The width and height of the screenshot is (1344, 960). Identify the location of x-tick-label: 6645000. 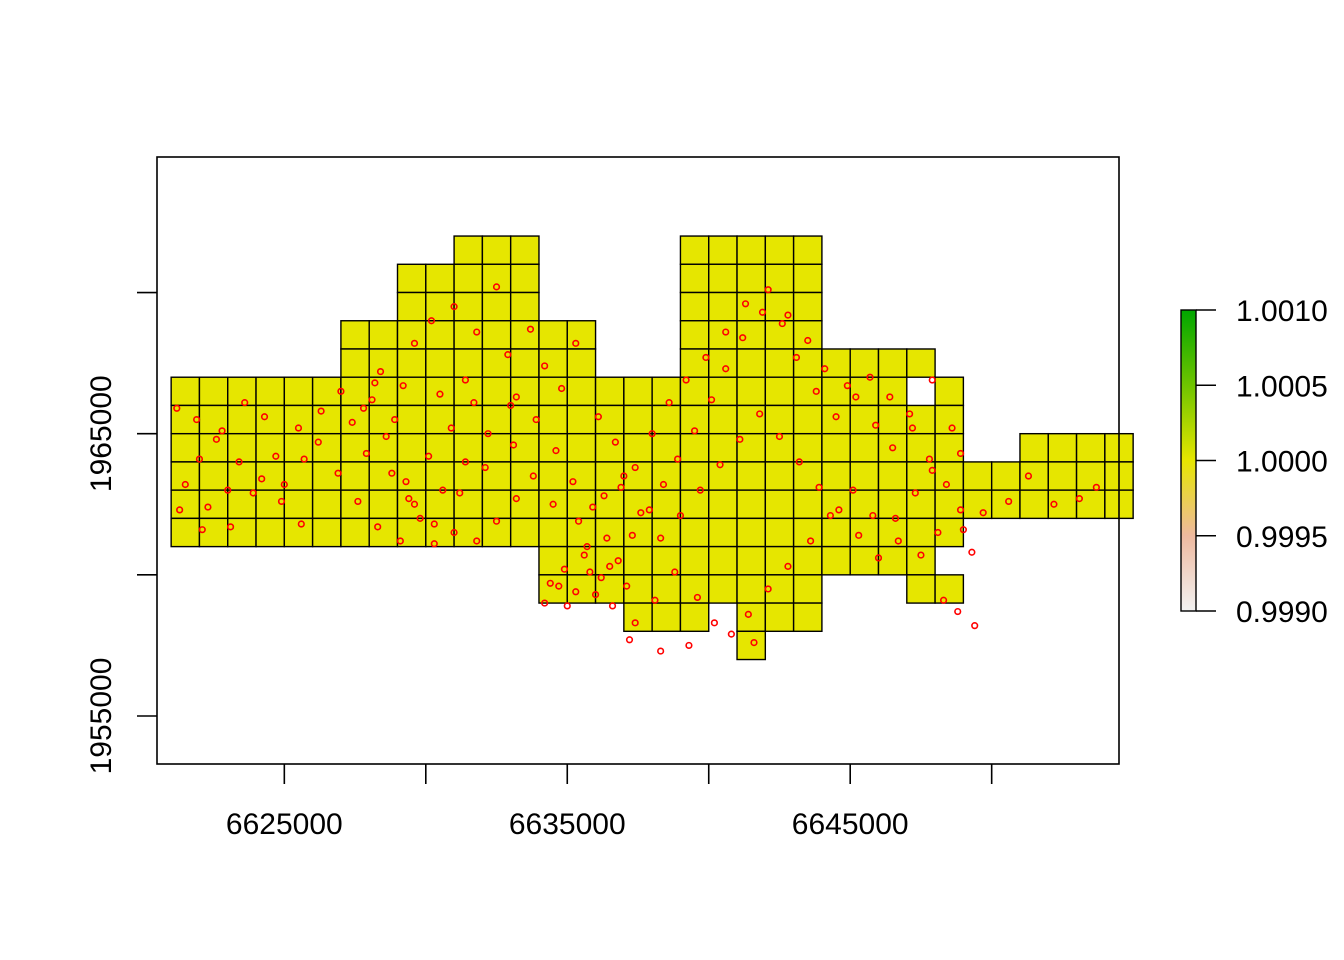
(850, 824).